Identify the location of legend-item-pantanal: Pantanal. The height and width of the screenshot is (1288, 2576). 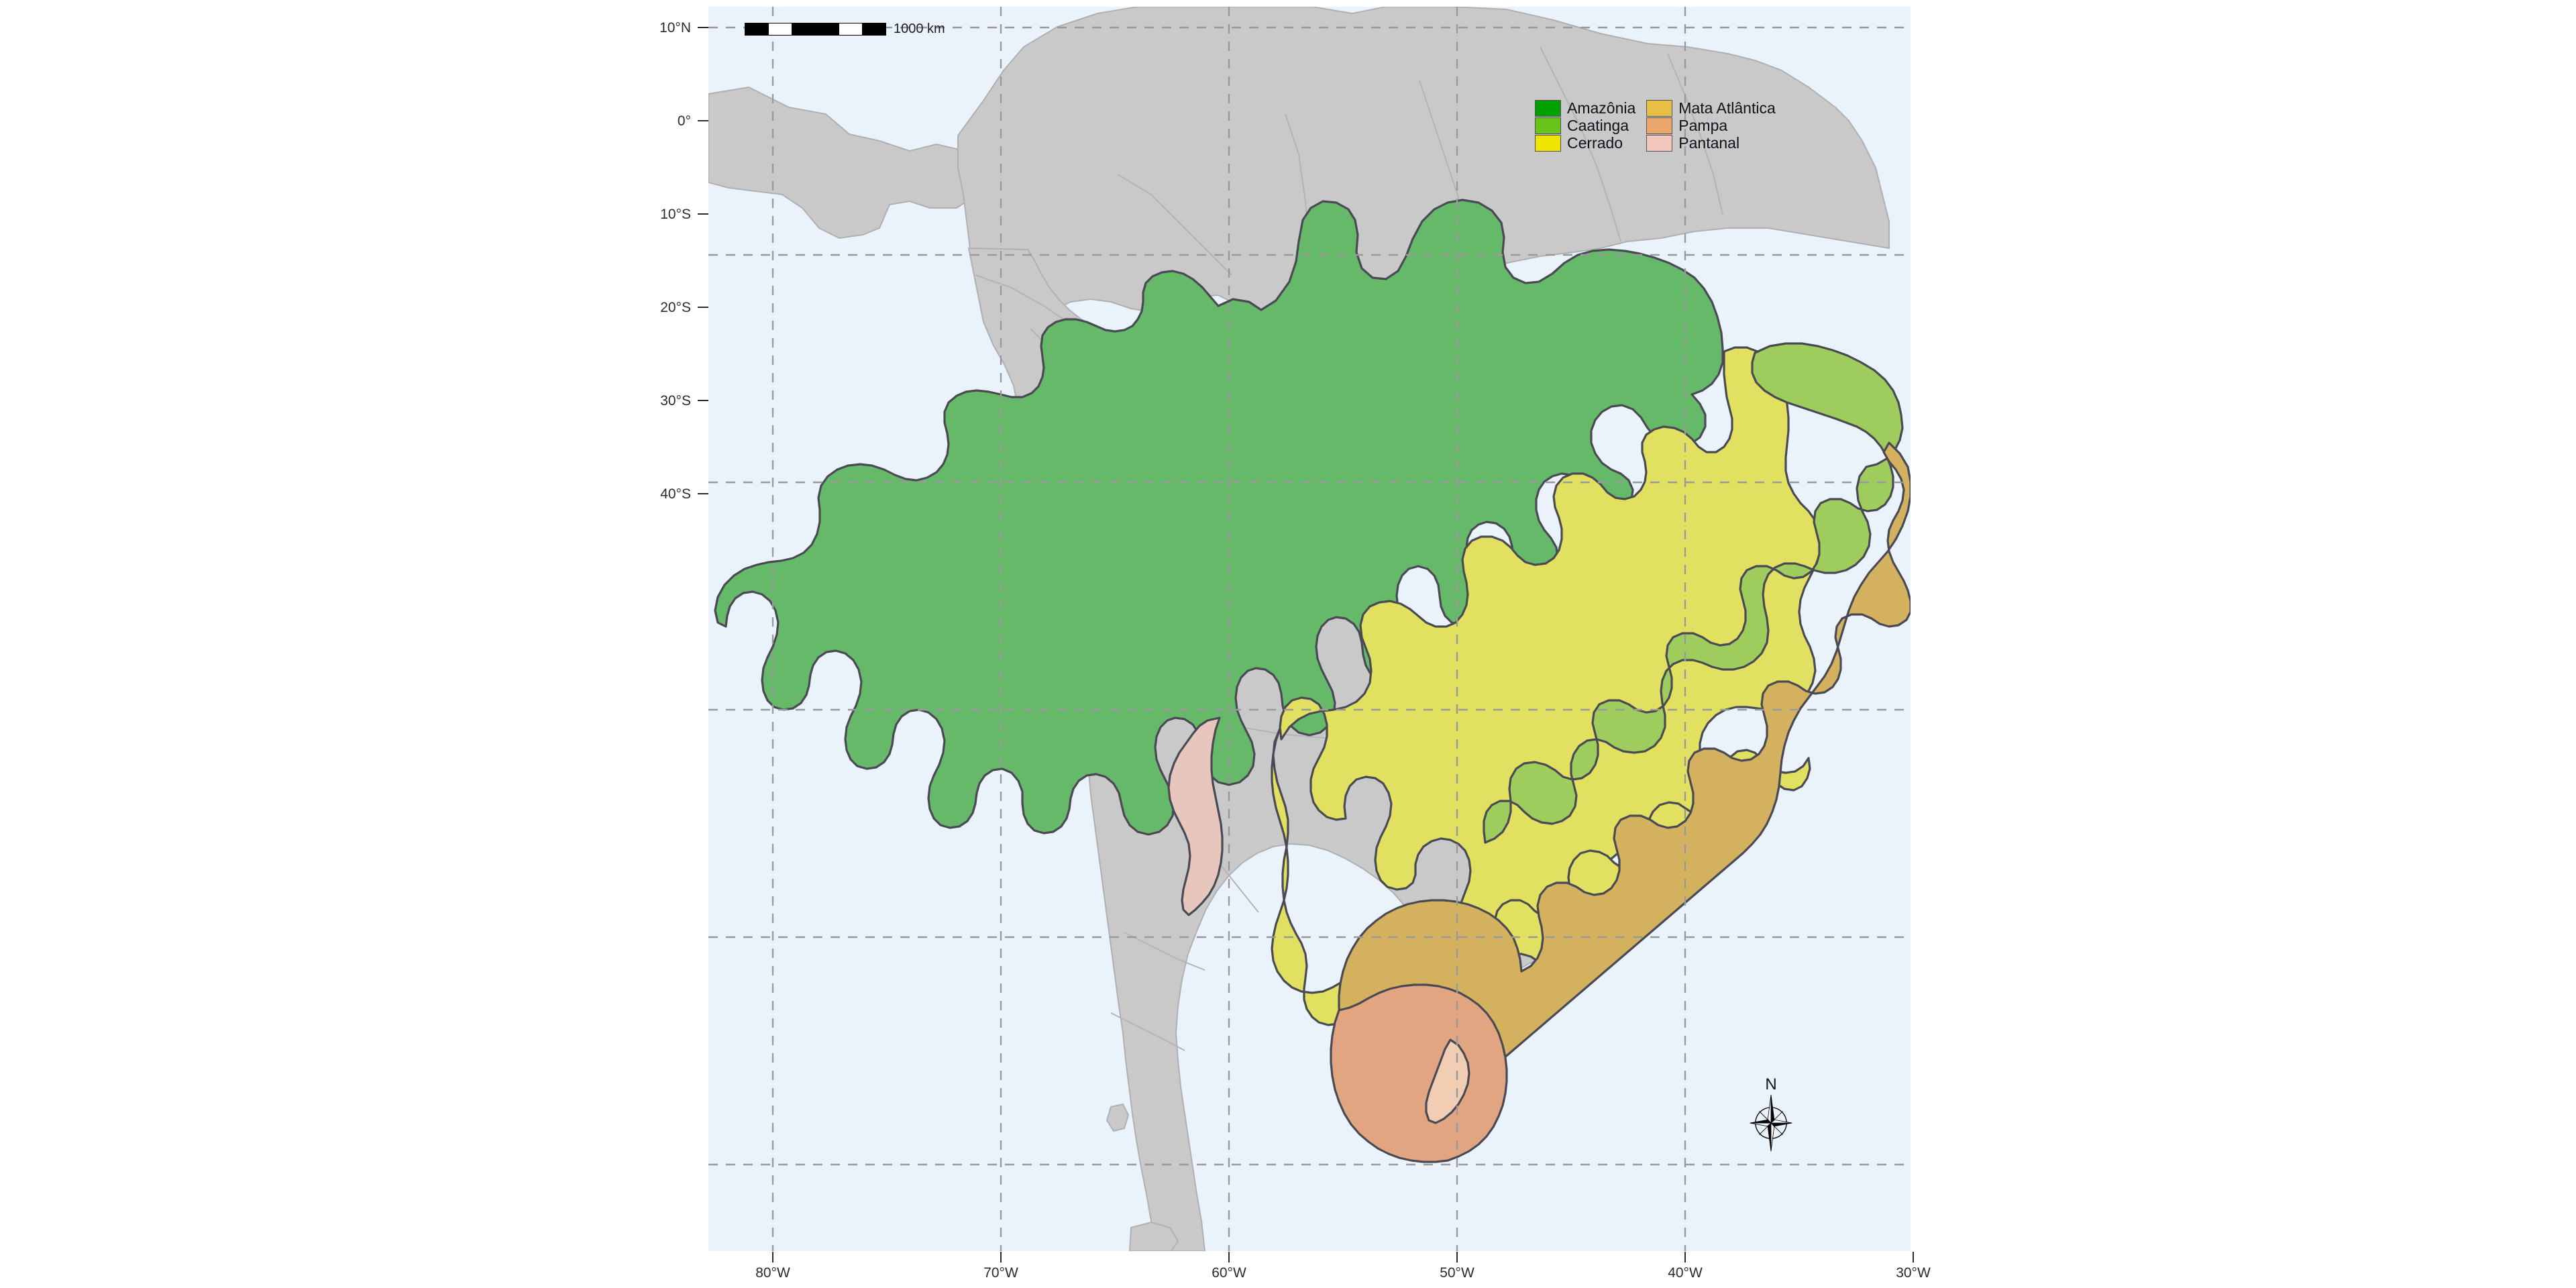
(1710, 143).